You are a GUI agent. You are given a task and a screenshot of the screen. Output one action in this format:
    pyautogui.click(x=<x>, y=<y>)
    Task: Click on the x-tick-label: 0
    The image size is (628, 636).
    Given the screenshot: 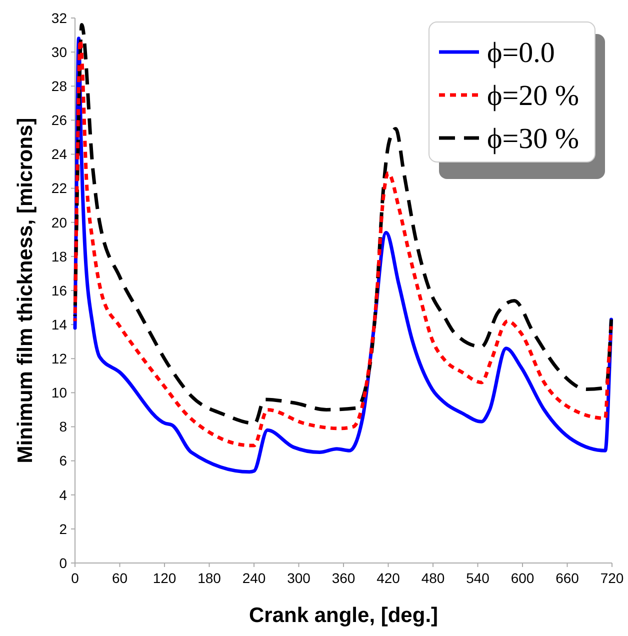 What is the action you would take?
    pyautogui.click(x=75, y=578)
    